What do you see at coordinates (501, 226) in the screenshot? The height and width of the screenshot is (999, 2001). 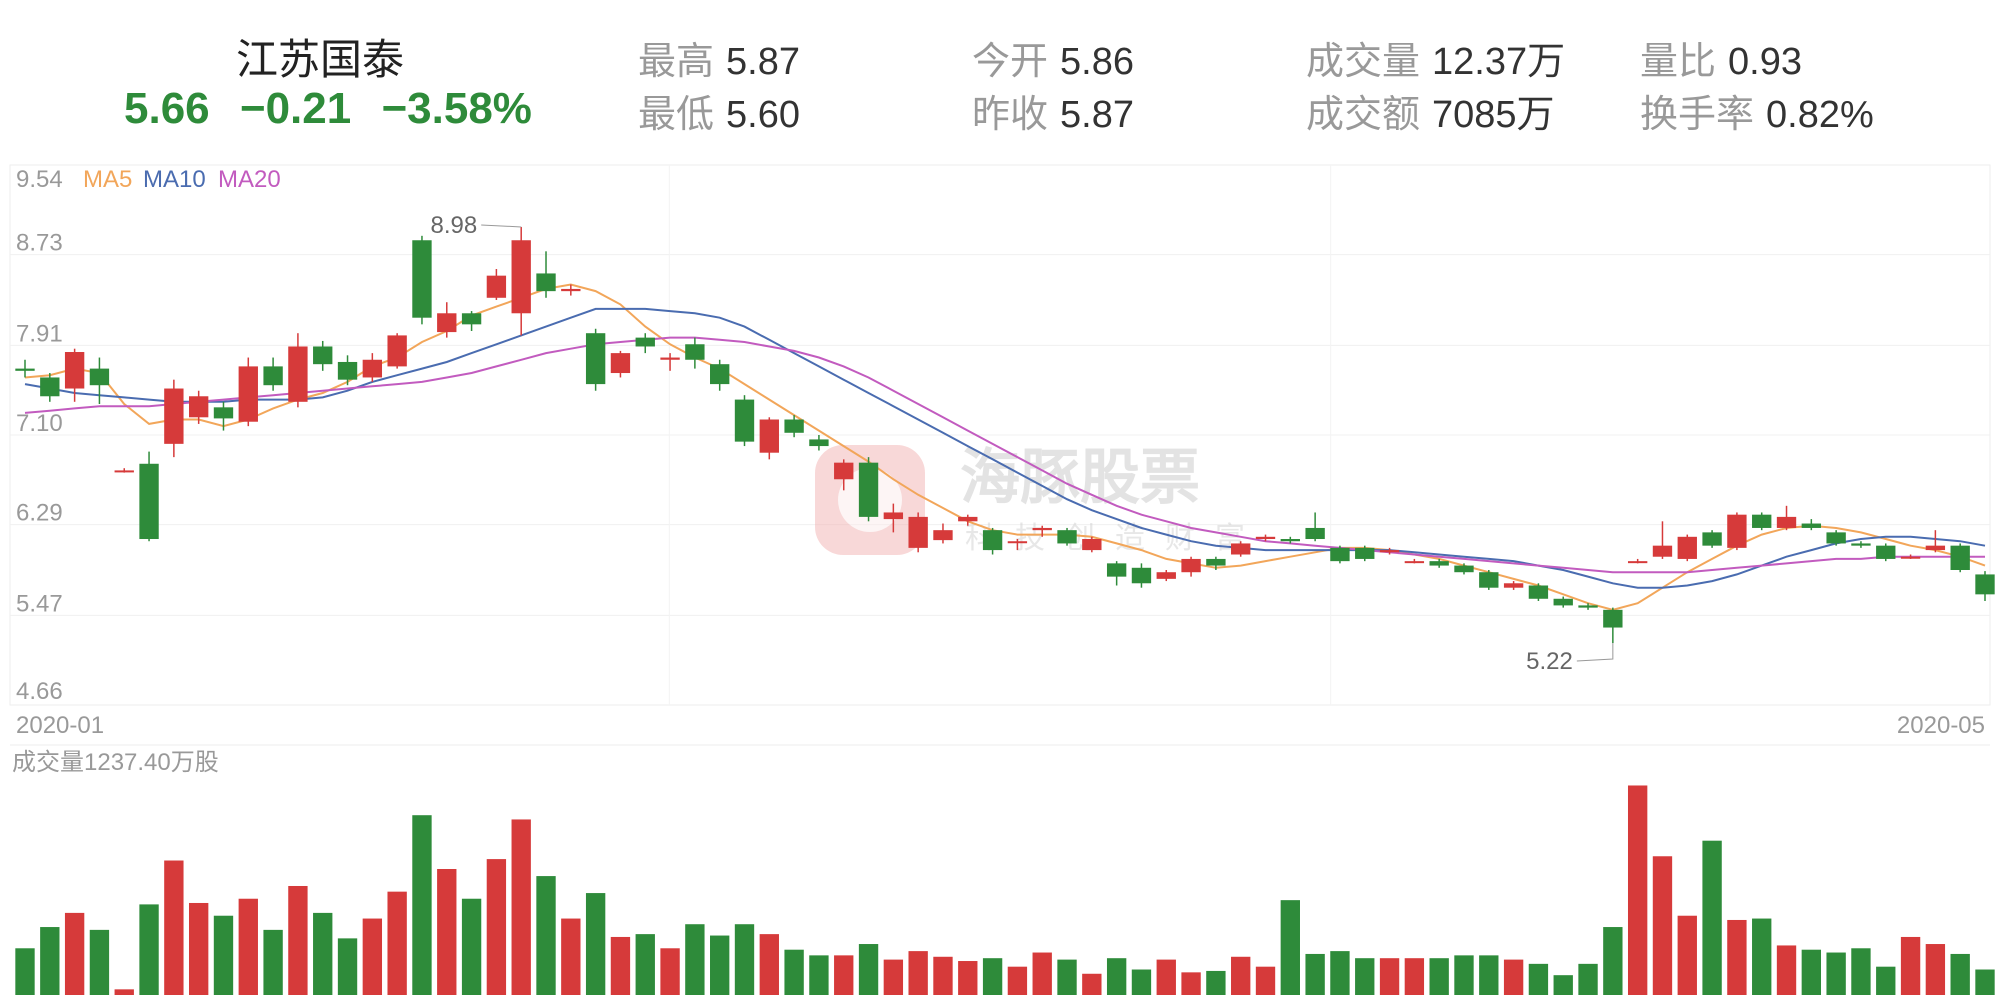 I see `high-leader` at bounding box center [501, 226].